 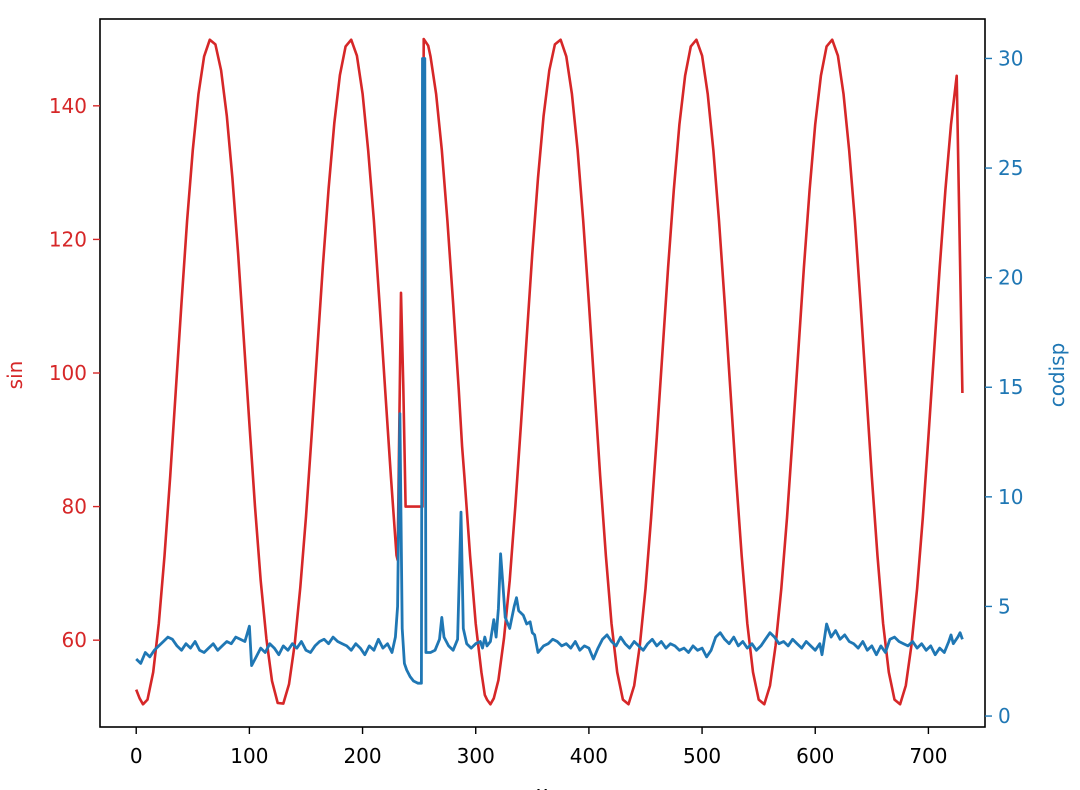 What do you see at coordinates (68, 373) in the screenshot?
I see `left-y-tick-label: 100` at bounding box center [68, 373].